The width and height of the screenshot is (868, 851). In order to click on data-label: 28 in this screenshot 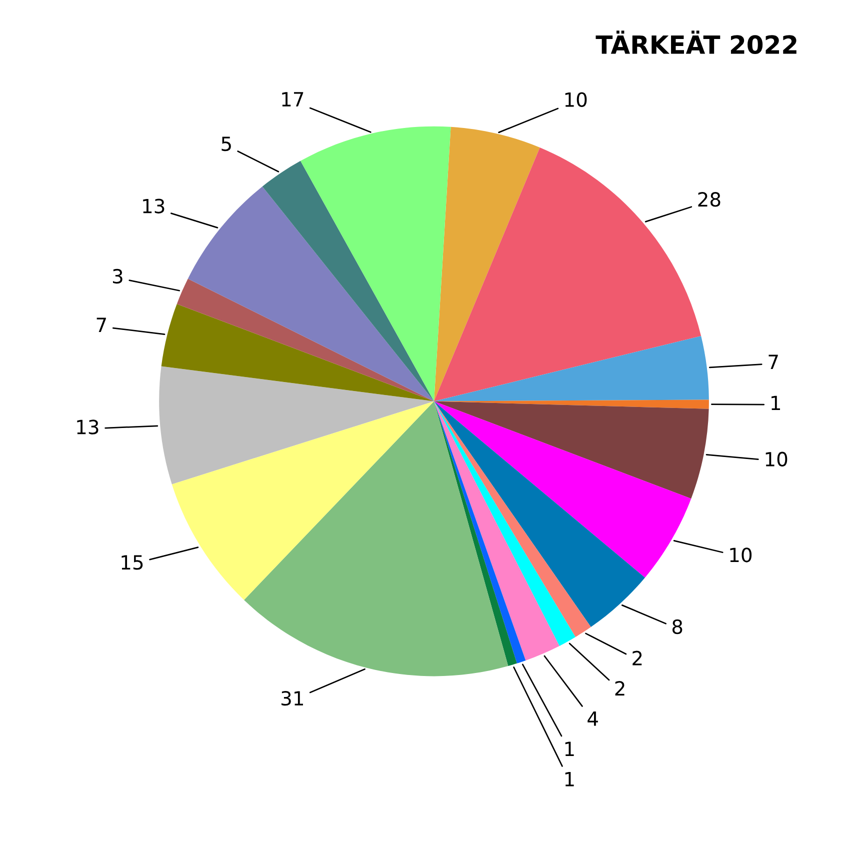, I will do `click(709, 199)`.